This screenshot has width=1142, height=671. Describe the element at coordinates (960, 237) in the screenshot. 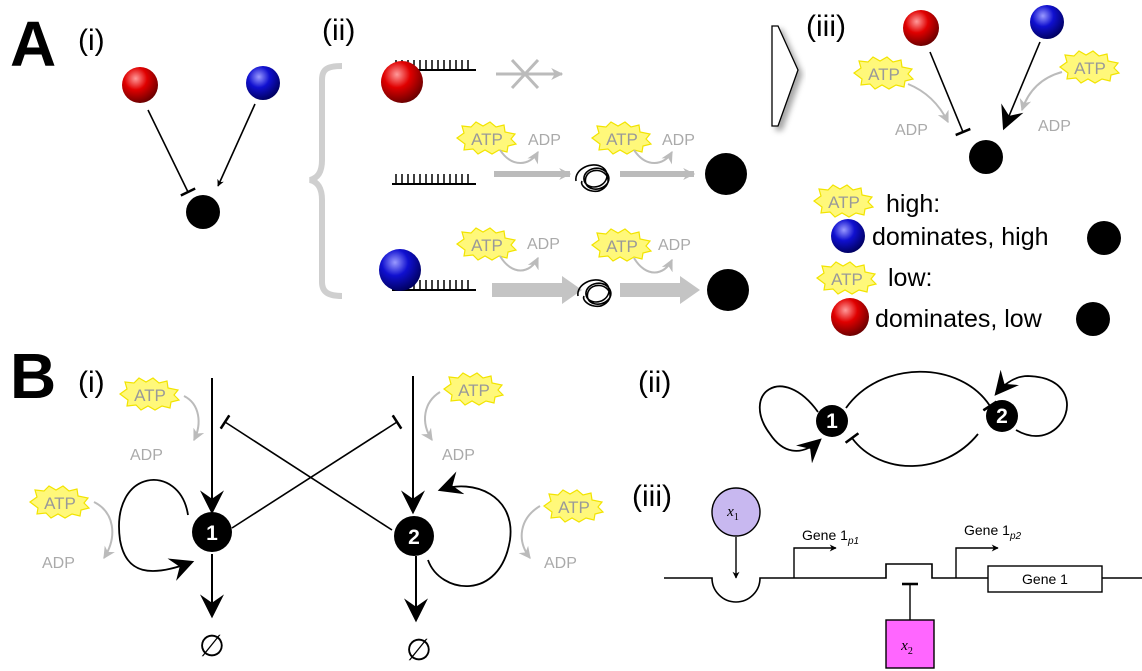

I see `legend-line2: dominates, high` at that location.